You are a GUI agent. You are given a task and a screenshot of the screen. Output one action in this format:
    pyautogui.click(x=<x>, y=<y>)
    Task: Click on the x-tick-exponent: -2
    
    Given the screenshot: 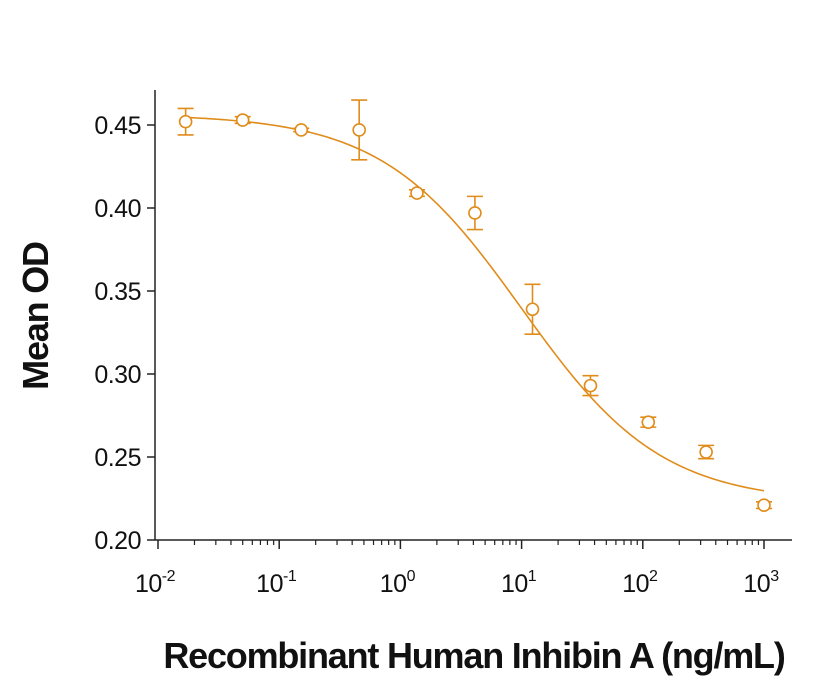 What is the action you would take?
    pyautogui.click(x=169, y=576)
    